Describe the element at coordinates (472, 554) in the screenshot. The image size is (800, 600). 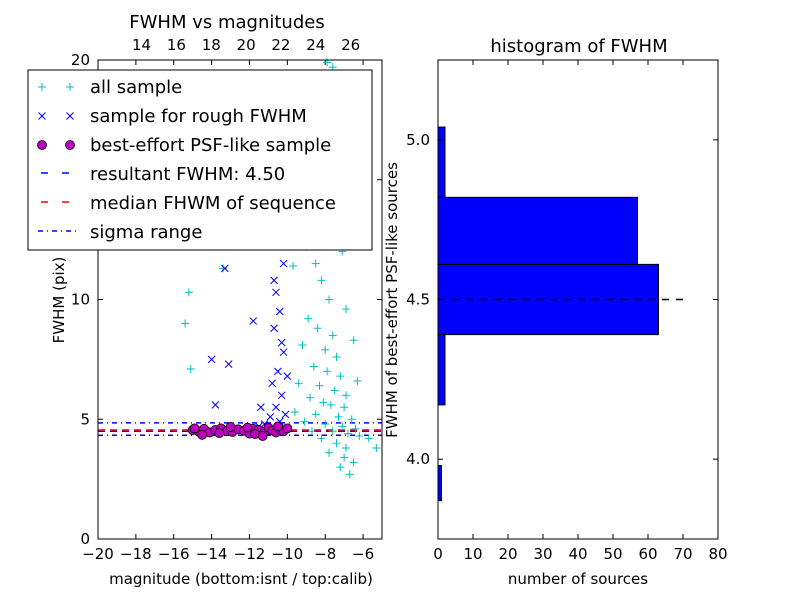
I see `x-tick-label: 10` at that location.